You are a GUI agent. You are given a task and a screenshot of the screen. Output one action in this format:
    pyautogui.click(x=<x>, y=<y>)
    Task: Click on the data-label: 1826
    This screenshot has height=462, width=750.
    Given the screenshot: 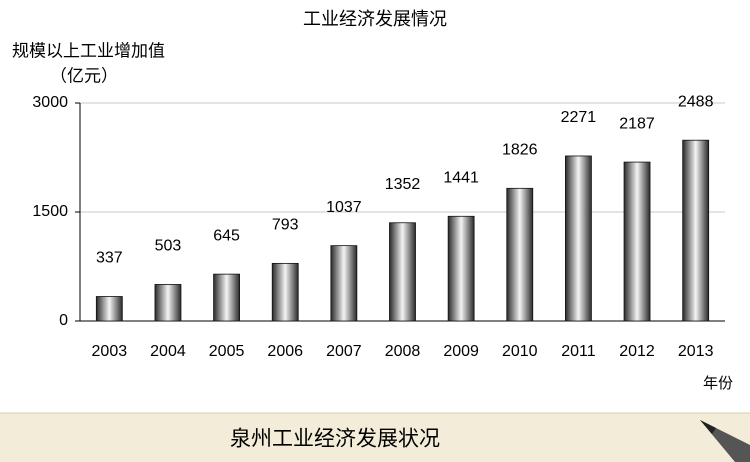 What is the action you would take?
    pyautogui.click(x=520, y=150)
    